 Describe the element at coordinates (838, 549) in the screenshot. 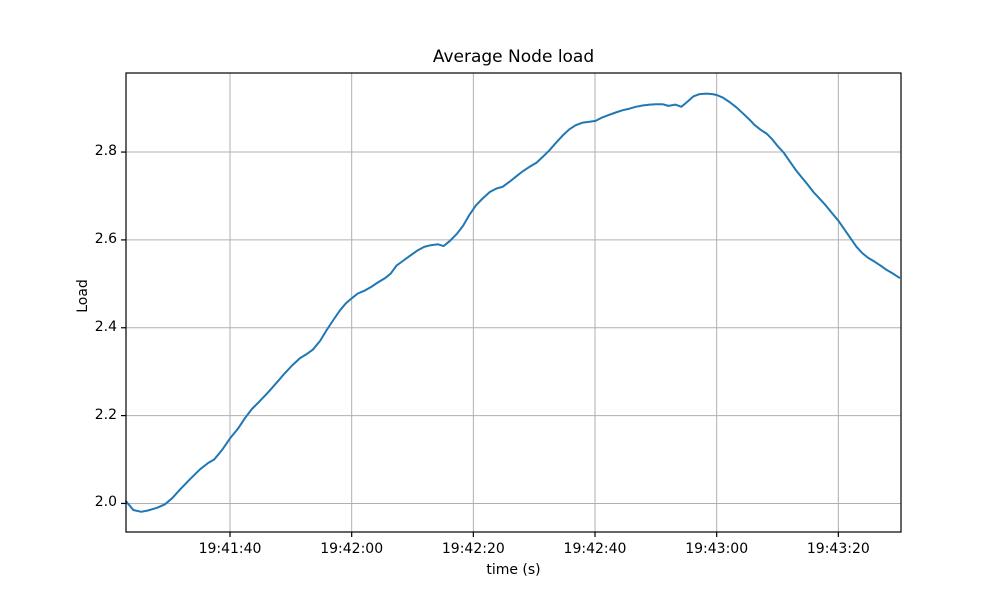

I see `x-tick-label: 19:43:20` at that location.